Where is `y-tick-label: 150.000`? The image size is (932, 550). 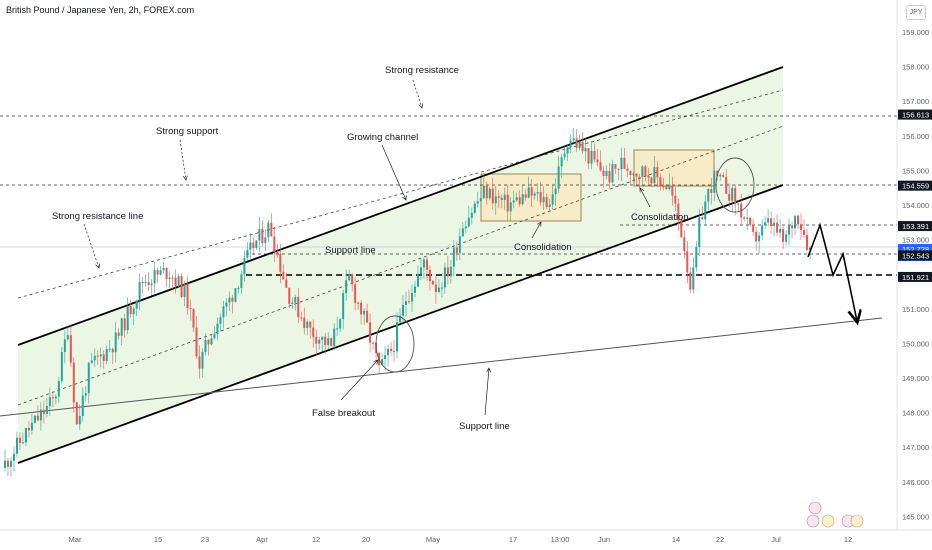
y-tick-label: 150.000 is located at coordinates (915, 343).